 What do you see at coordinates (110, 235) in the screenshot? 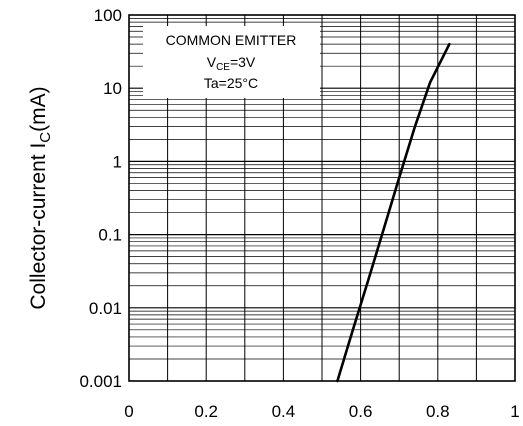
I see `y-tick-label: 0.1` at bounding box center [110, 235].